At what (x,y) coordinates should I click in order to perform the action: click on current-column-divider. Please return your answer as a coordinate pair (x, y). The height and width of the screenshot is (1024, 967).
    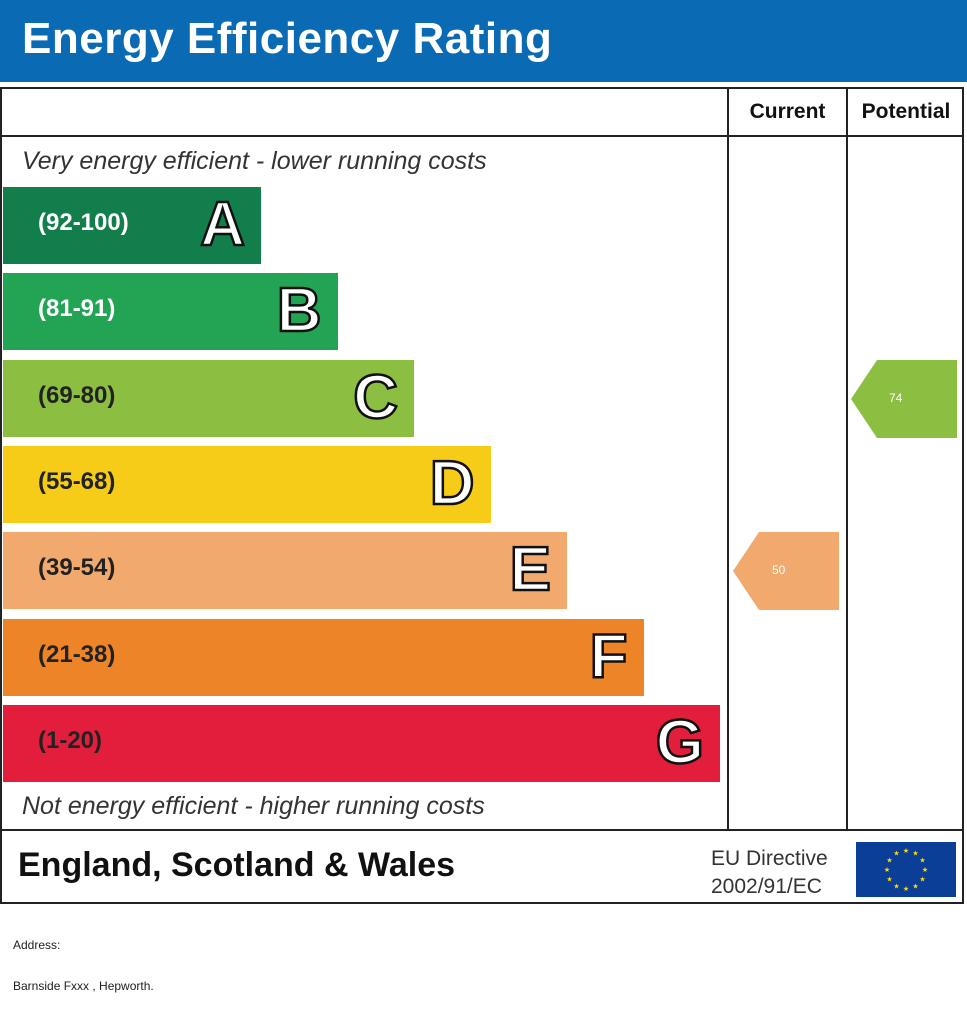
    Looking at the image, I should click on (728, 459).